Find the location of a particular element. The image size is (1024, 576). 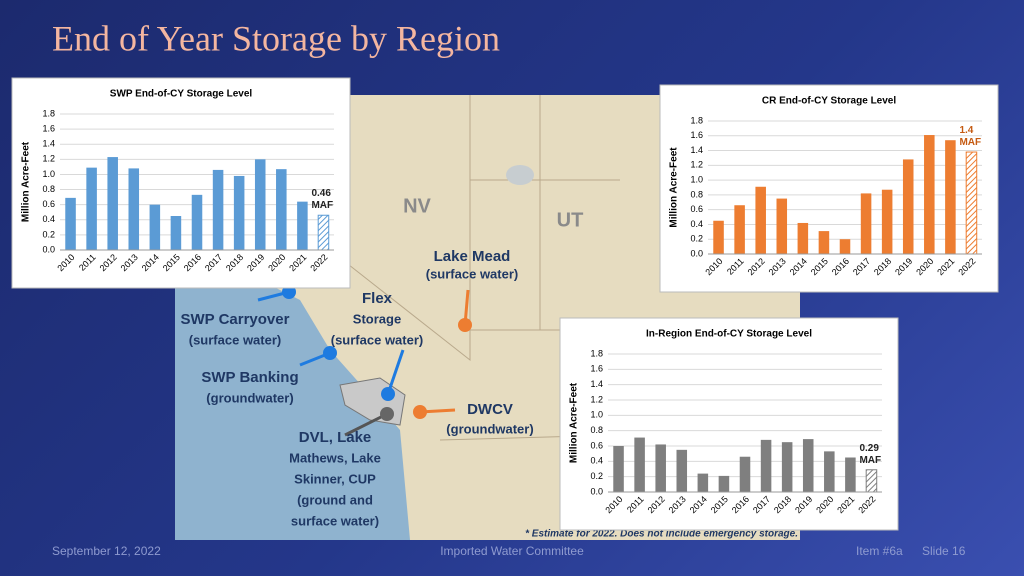

map-markers is located at coordinates (364, 361).